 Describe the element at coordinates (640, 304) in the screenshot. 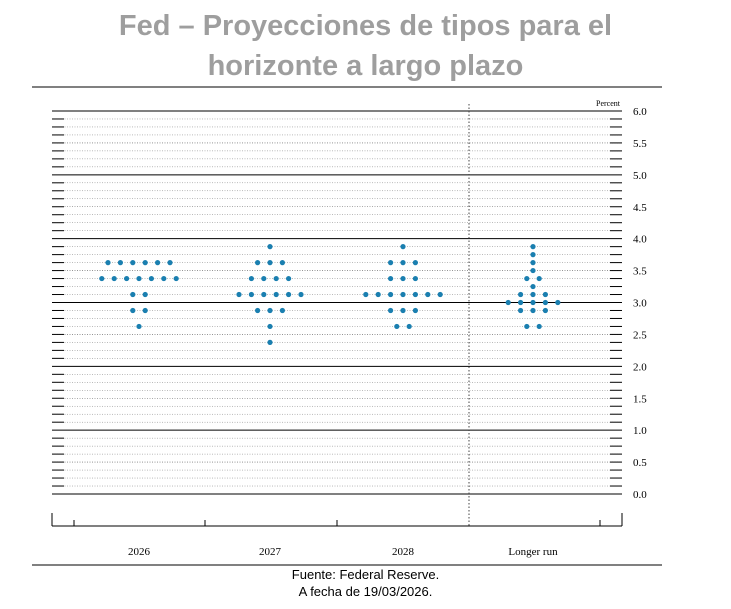

I see `y-tick-label: 3.0` at that location.